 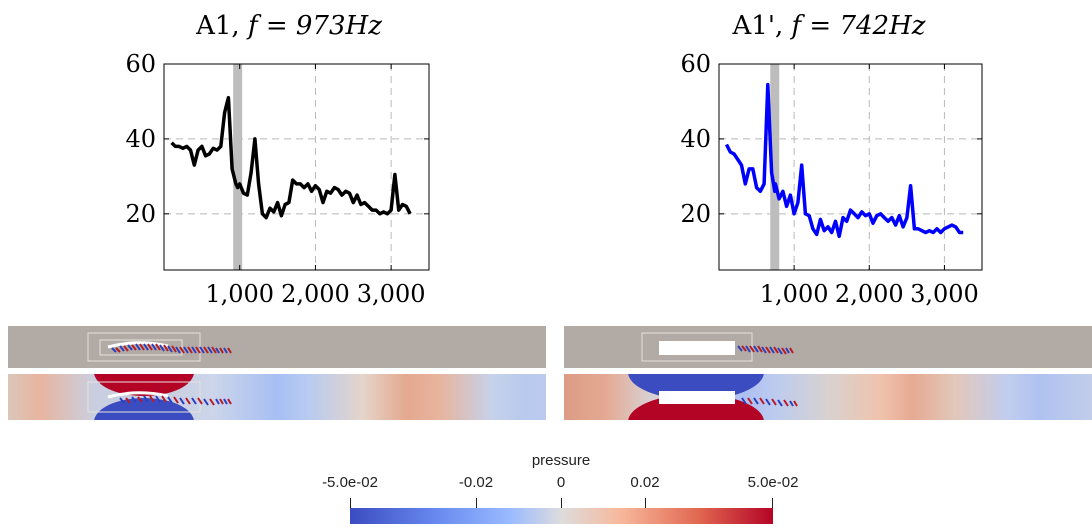 What do you see at coordinates (350, 482) in the screenshot?
I see `colorbar-tick-label: -5.0e-02` at bounding box center [350, 482].